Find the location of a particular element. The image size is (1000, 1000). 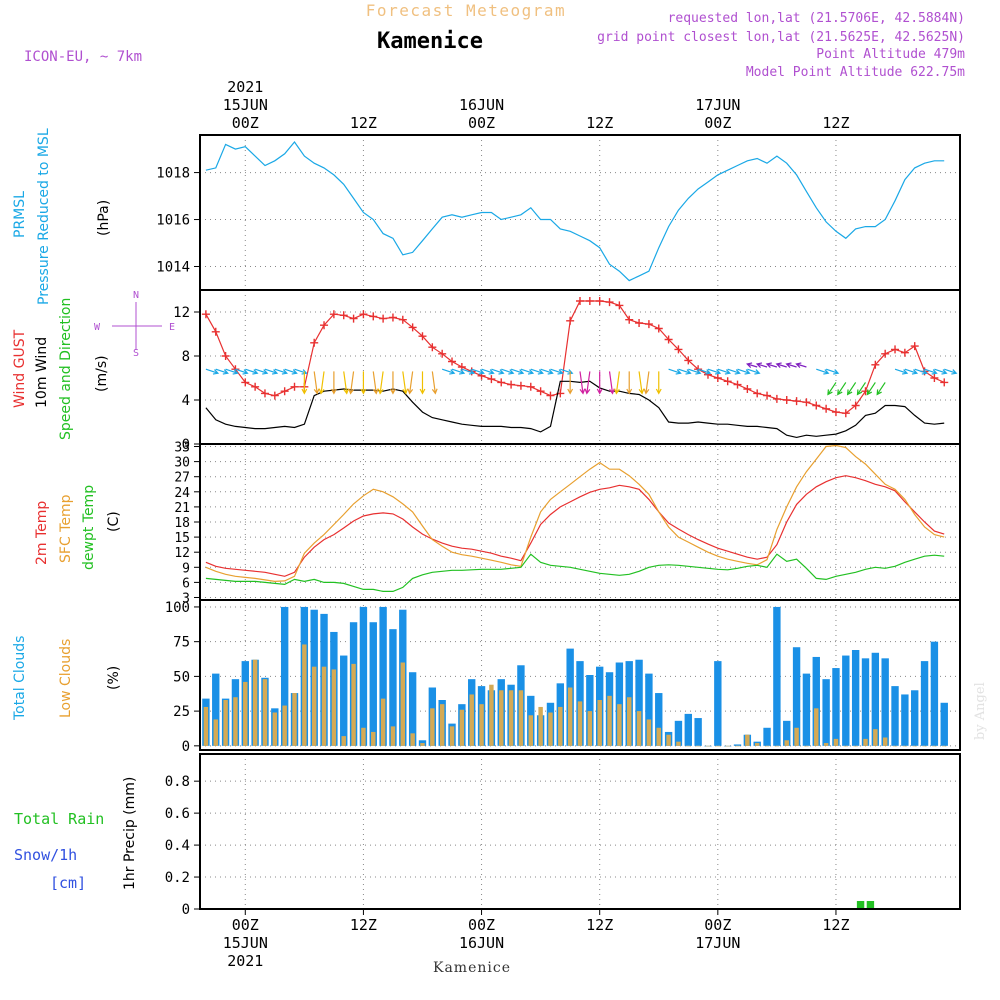

wind-label-2: 10m Wind is located at coordinates (42, 372).